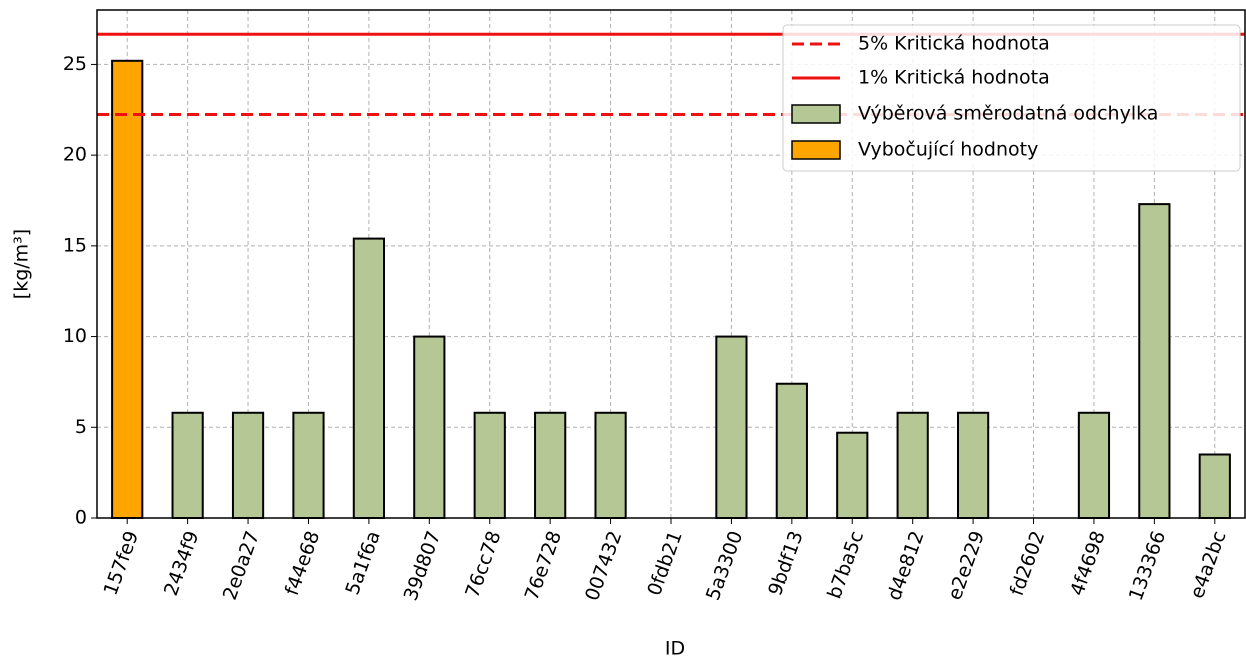 This screenshot has width=1246, height=659. What do you see at coordinates (302, 563) in the screenshot?
I see `x-tick-label: f44e68` at bounding box center [302, 563].